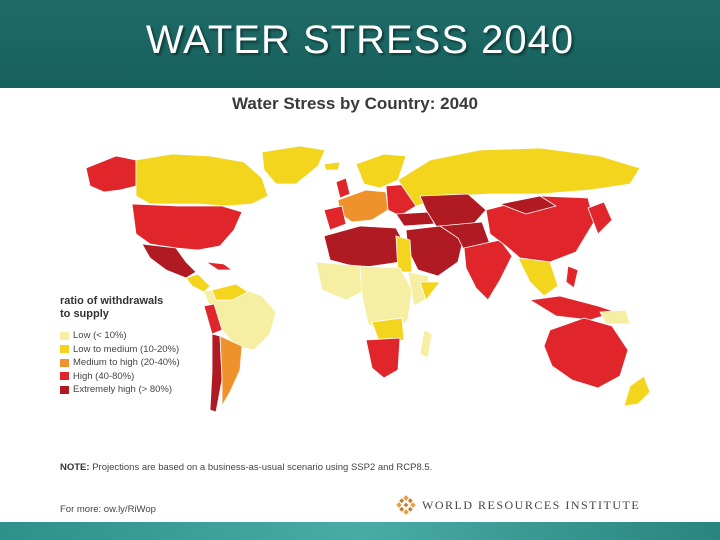 The height and width of the screenshot is (540, 720). I want to click on wri-logo-icon, so click(406, 505).